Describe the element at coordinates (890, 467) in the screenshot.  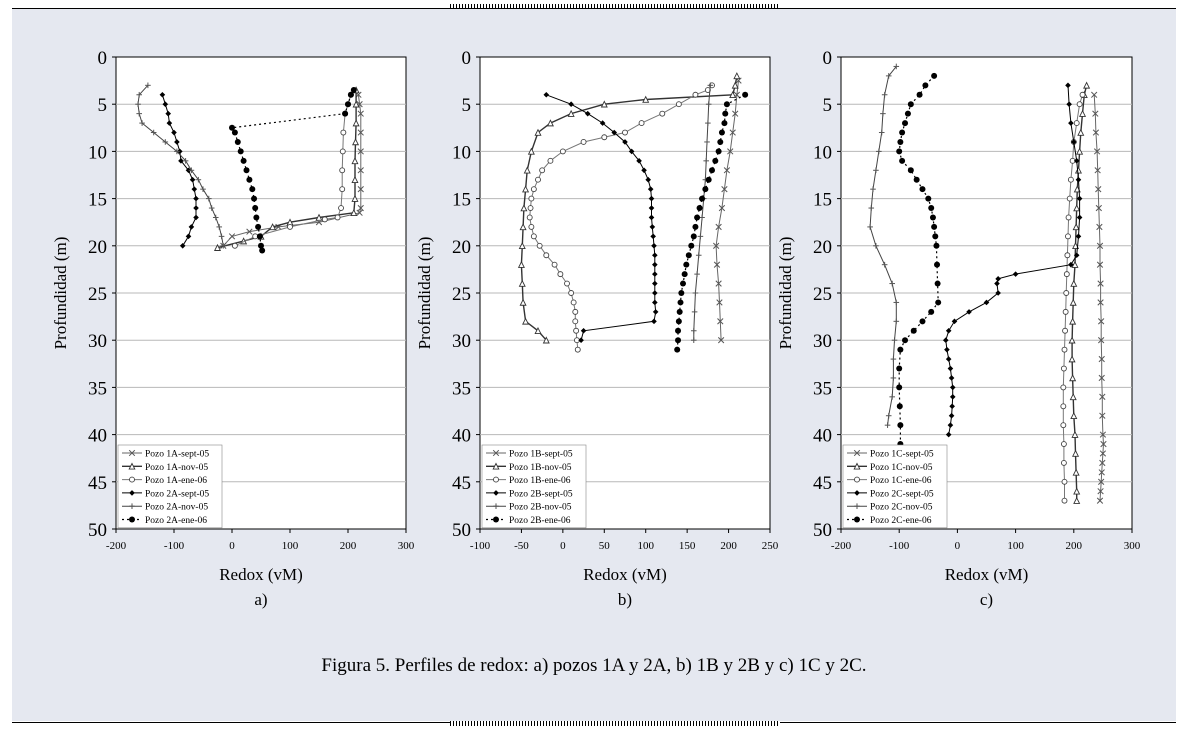
I see `legend-entry: Pozo 1C-nov-05` at that location.